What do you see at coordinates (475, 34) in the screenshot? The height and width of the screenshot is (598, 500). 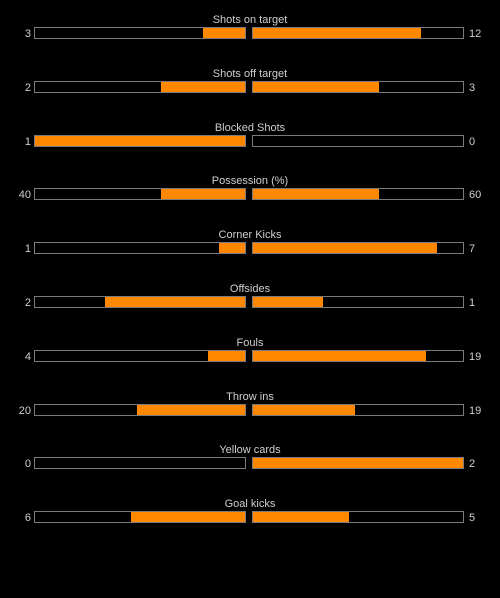 I see `away-value: 12` at bounding box center [475, 34].